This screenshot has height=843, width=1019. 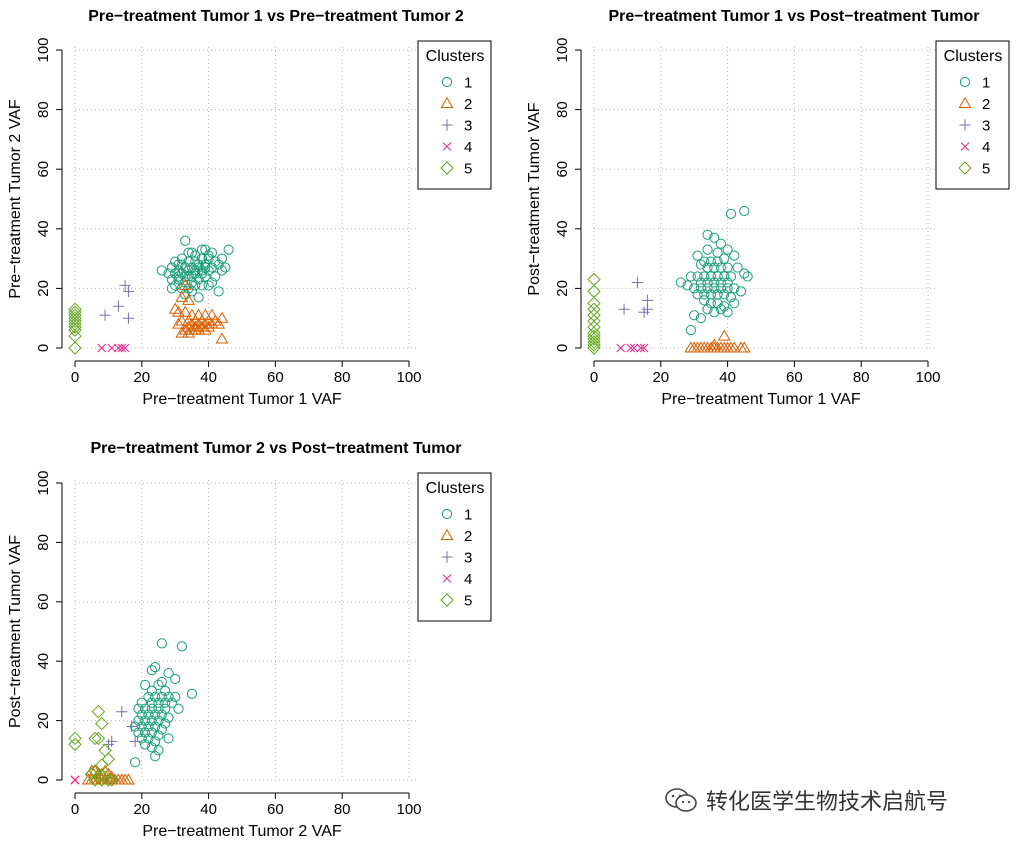 I want to click on x-tick-label: 100, so click(x=408, y=377).